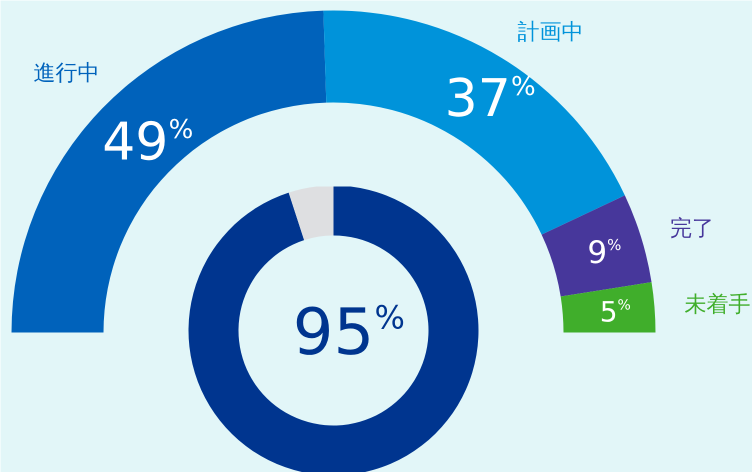 This screenshot has width=752, height=472. Describe the element at coordinates (692, 229) in the screenshot. I see `slice-label: 完了` at that location.